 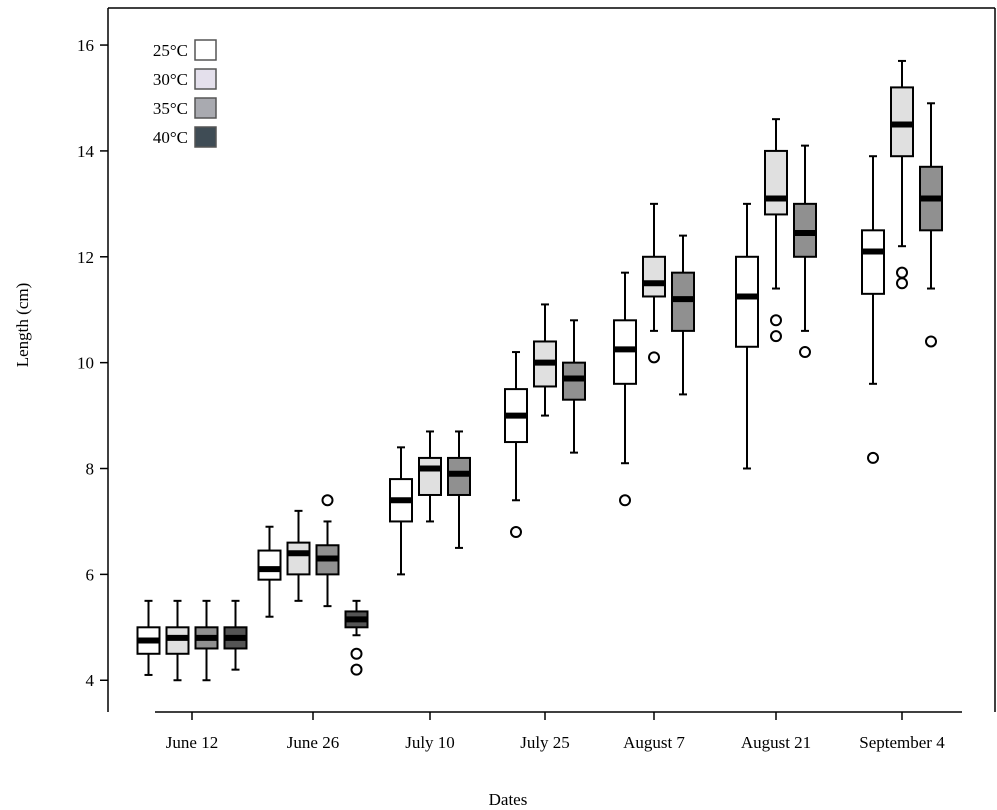 I want to click on x-tick-label: June 12, so click(x=192, y=742).